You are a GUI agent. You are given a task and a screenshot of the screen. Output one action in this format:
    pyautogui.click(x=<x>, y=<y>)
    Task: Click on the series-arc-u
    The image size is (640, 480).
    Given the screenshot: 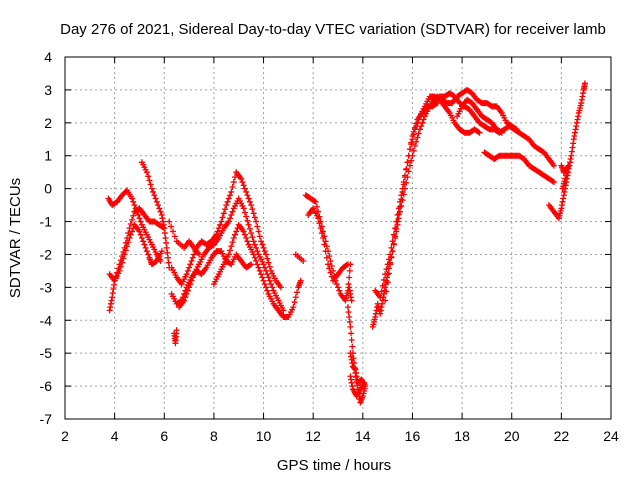 What is the action you would take?
    pyautogui.click(x=479, y=116)
    